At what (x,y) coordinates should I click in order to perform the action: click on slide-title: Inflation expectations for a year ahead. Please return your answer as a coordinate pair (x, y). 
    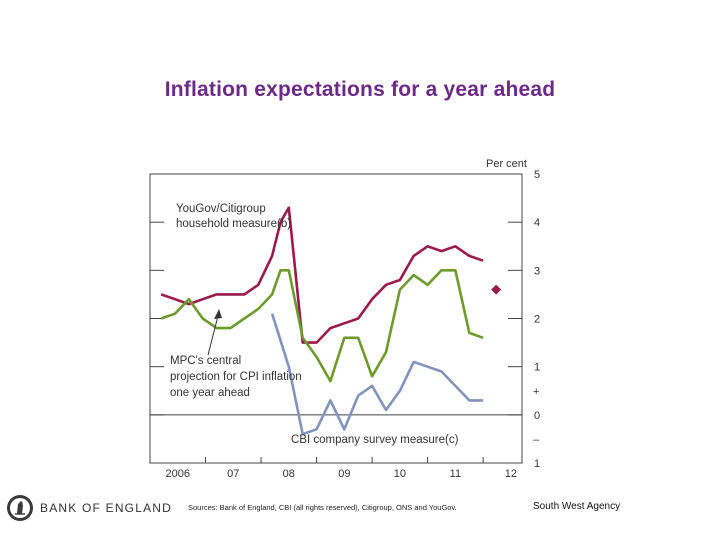
    Looking at the image, I should click on (360, 89).